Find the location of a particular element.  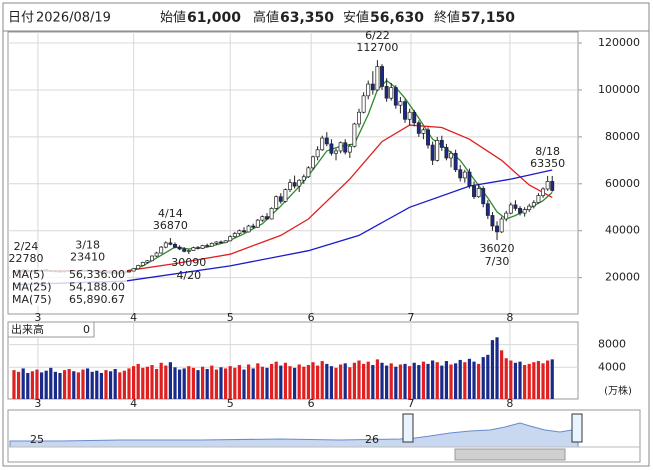

navigator-handle-right is located at coordinates (577, 428).